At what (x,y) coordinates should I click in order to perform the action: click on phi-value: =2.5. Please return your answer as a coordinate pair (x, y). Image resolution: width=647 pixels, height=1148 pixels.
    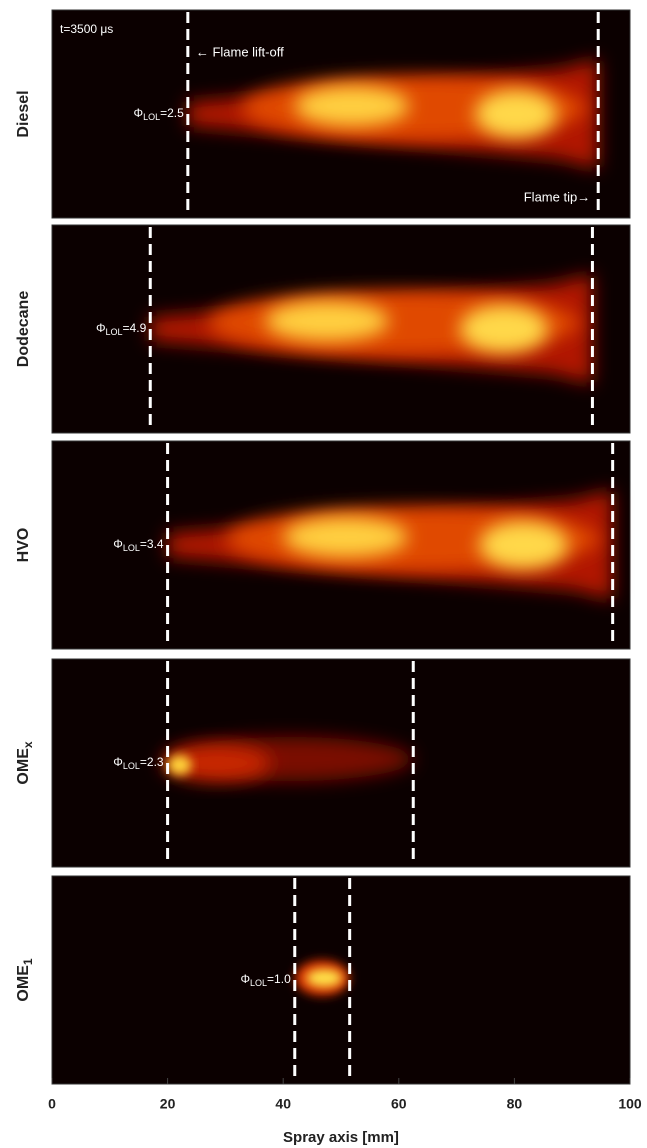
    Looking at the image, I should click on (172, 113).